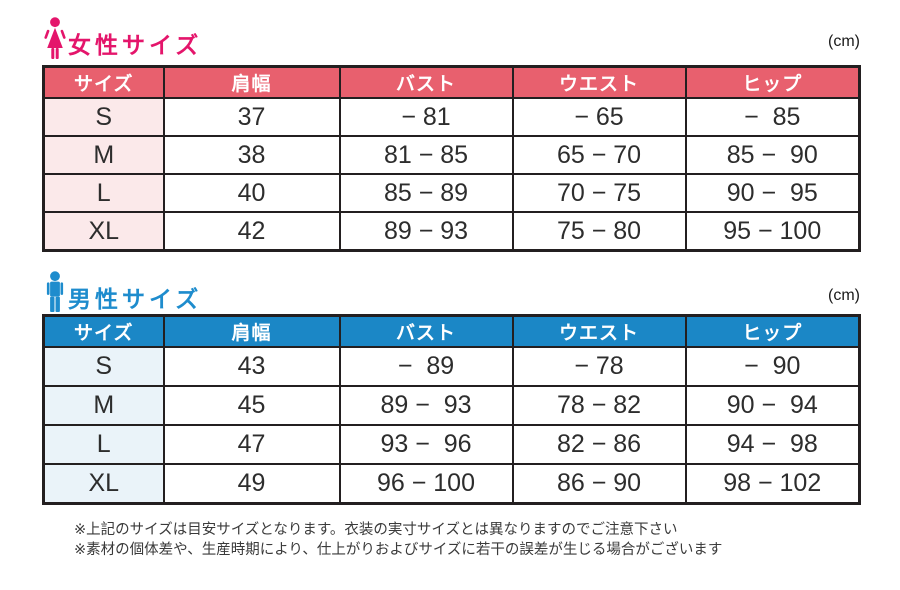 The image size is (900, 590). I want to click on women-xl-shoulder: 42, so click(251, 231).